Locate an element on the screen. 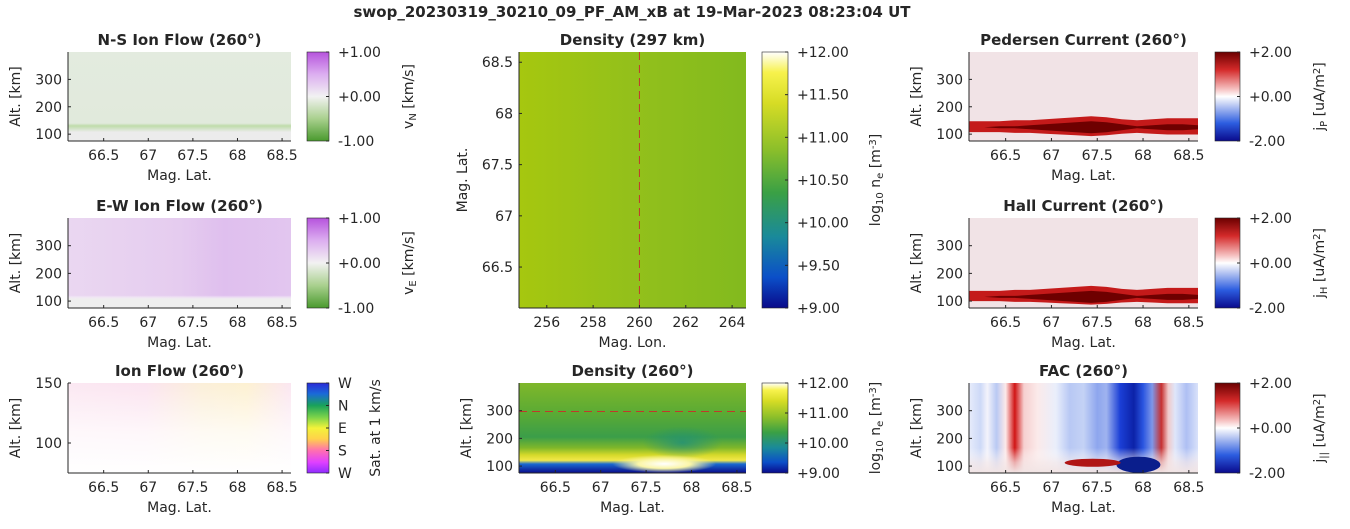  label-part: n is located at coordinates (876, 431).